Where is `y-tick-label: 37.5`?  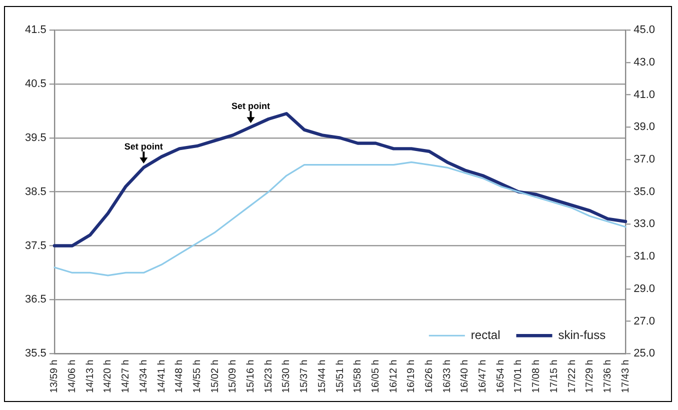 y-tick-label: 37.5 is located at coordinates (35, 246).